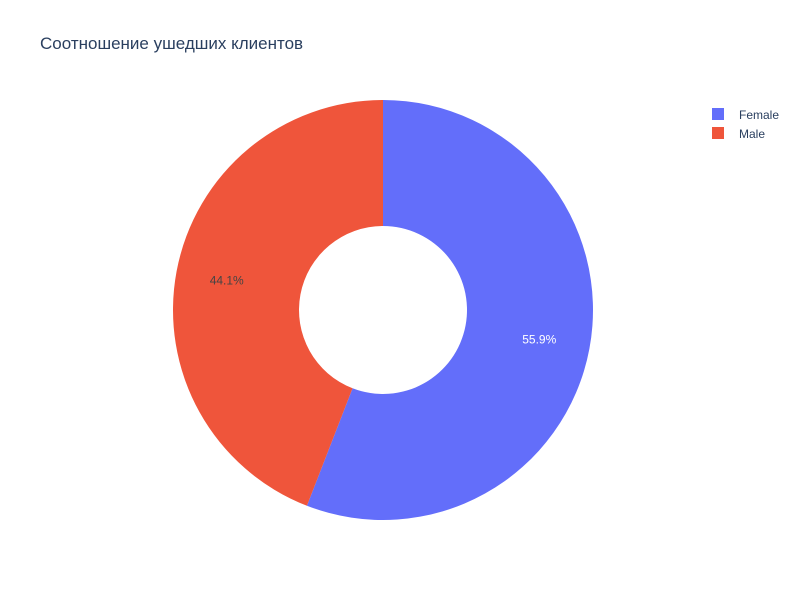  Describe the element at coordinates (227, 281) in the screenshot. I see `slice-label-male: 44.1%` at that location.